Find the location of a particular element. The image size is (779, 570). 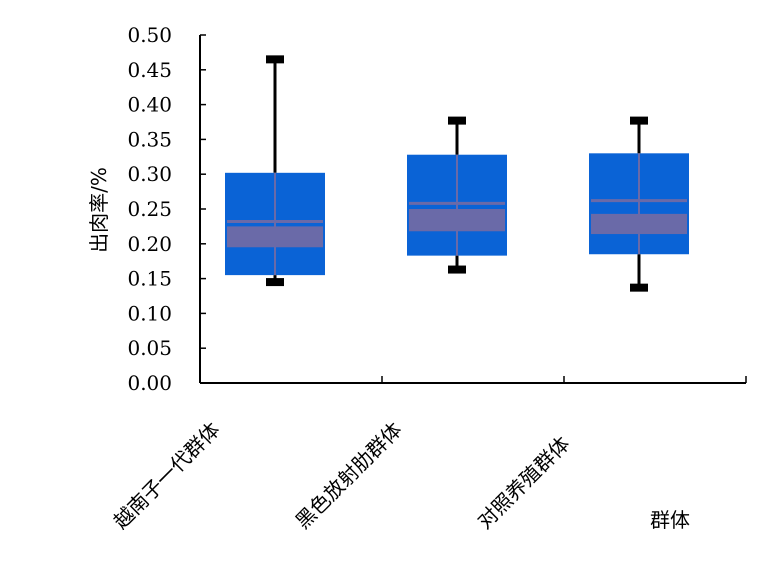

y-axis-title: 出肉率/% is located at coordinates (99, 210).